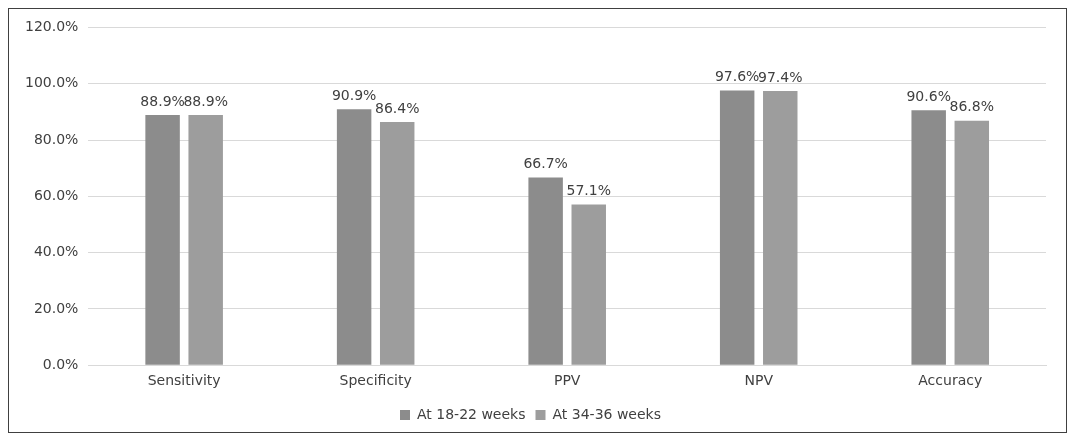 The height and width of the screenshot is (441, 1075). I want to click on x-tick-label: Sensitivity, so click(184, 380).